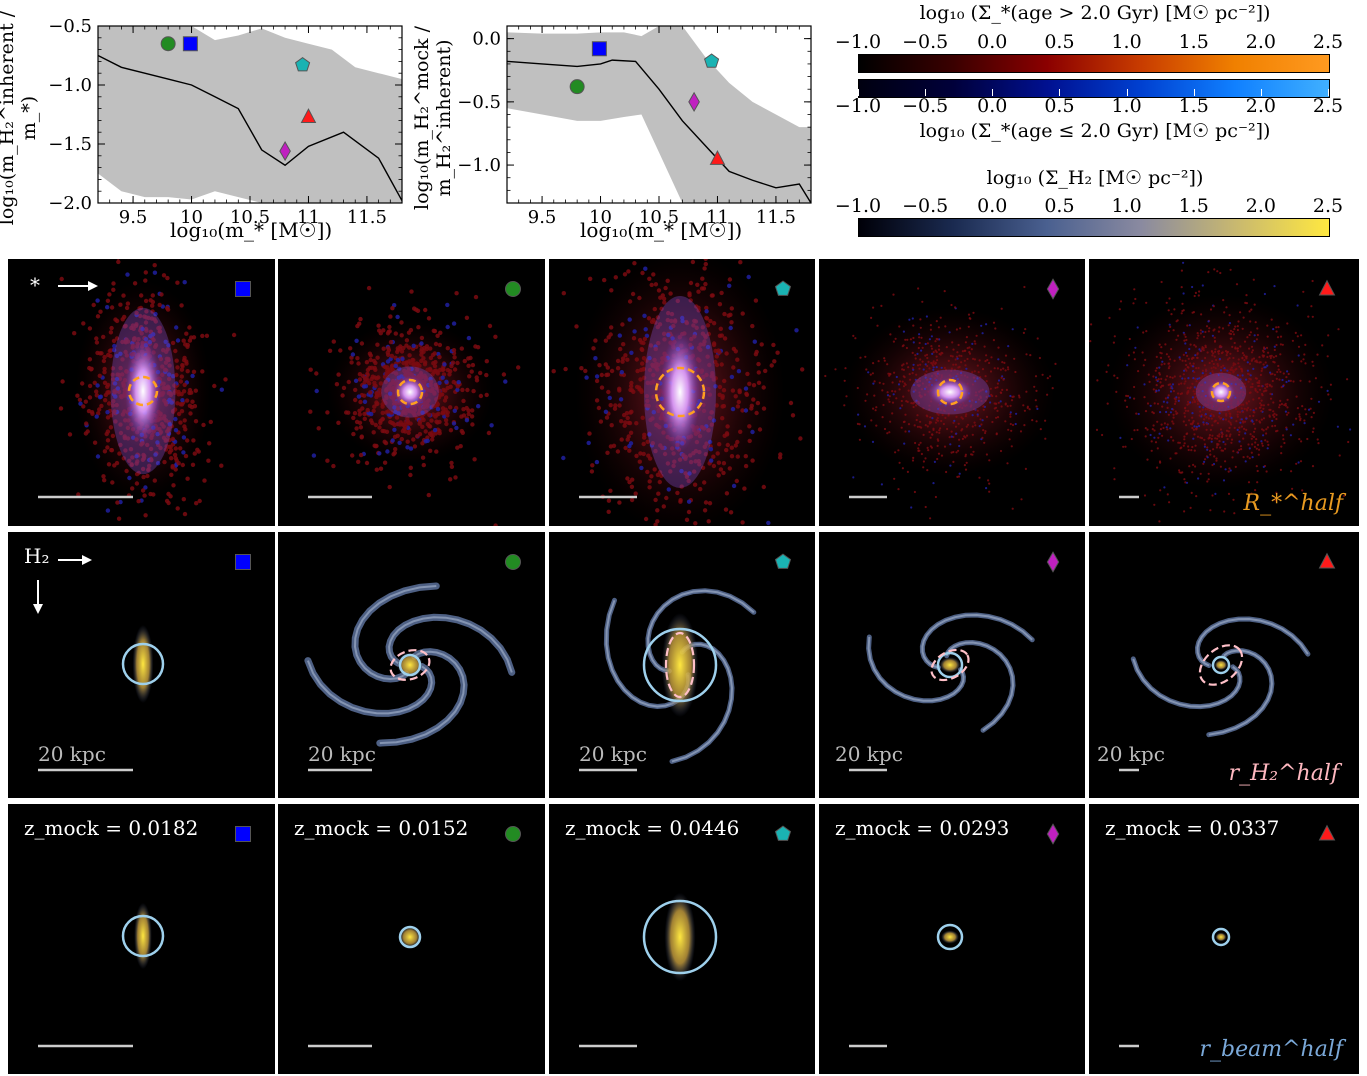 This screenshot has width=1367, height=1076. I want to click on panel-row2-col4: 20 kpc, so click(952, 665).